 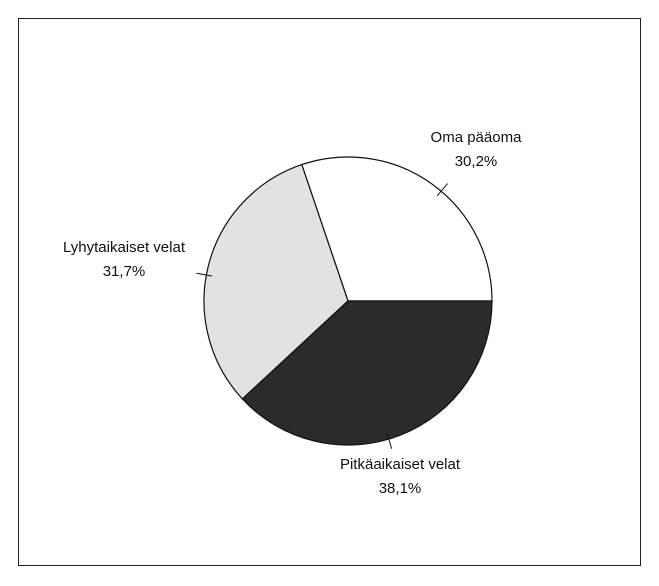 What do you see at coordinates (124, 247) in the screenshot?
I see `slice-label: Lyhytaikaiset velat` at bounding box center [124, 247].